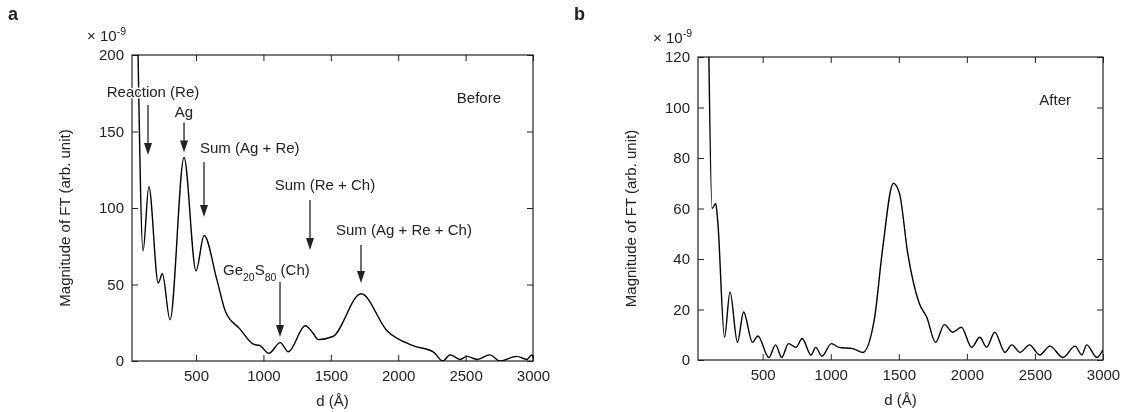 The image size is (1123, 412). Describe the element at coordinates (478, 97) in the screenshot. I see `annotation: Before` at that location.